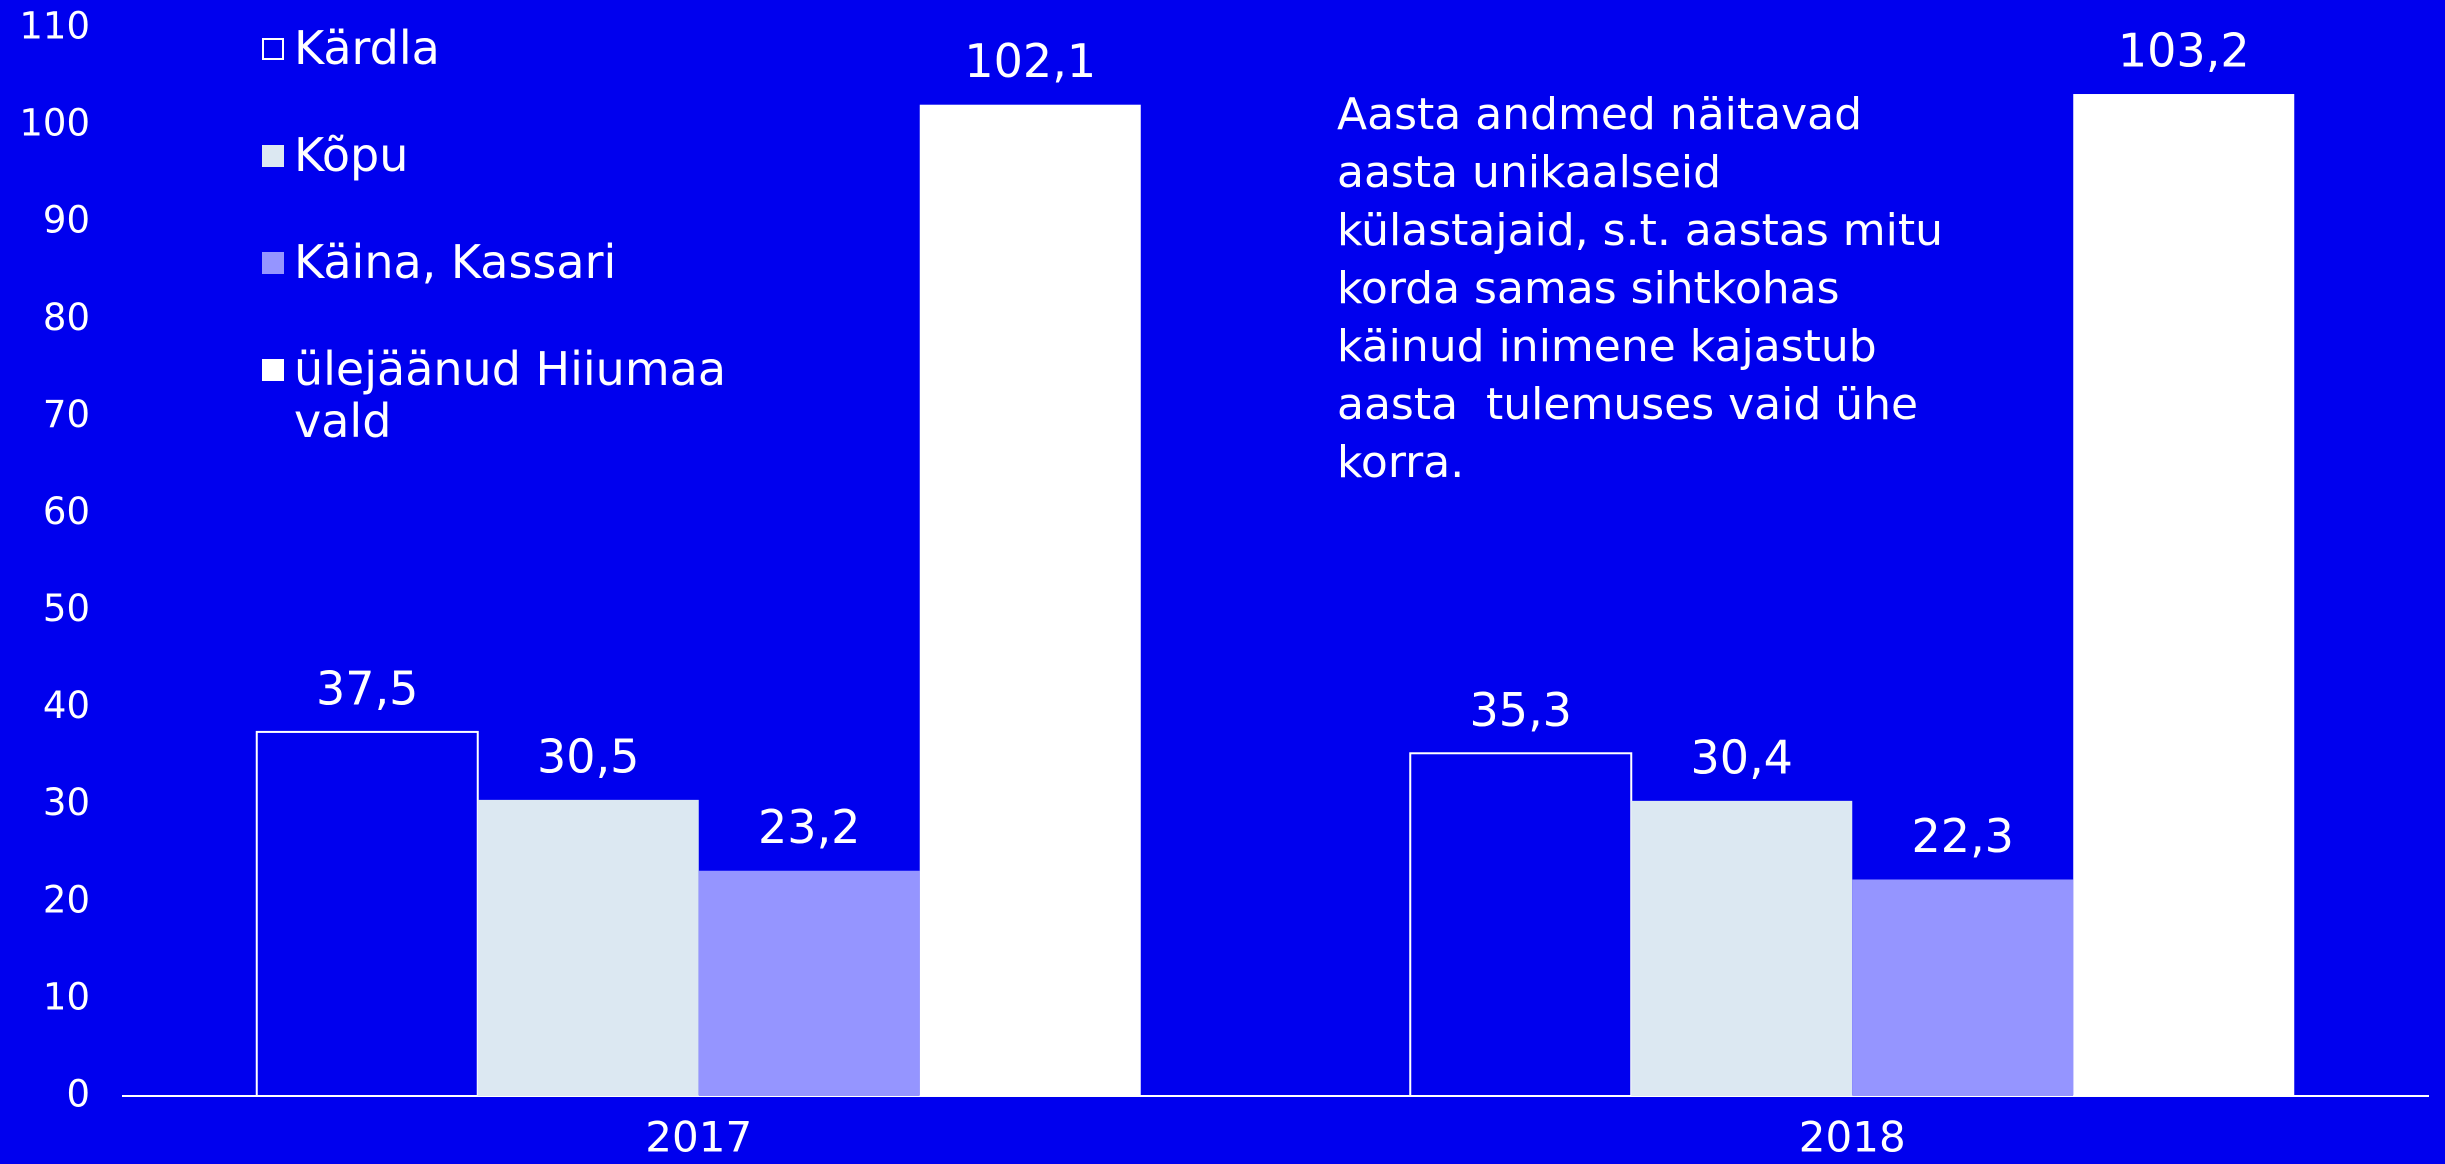 This screenshot has width=2445, height=1164. Describe the element at coordinates (66, 899) in the screenshot. I see `y-tick-label: 20` at that location.